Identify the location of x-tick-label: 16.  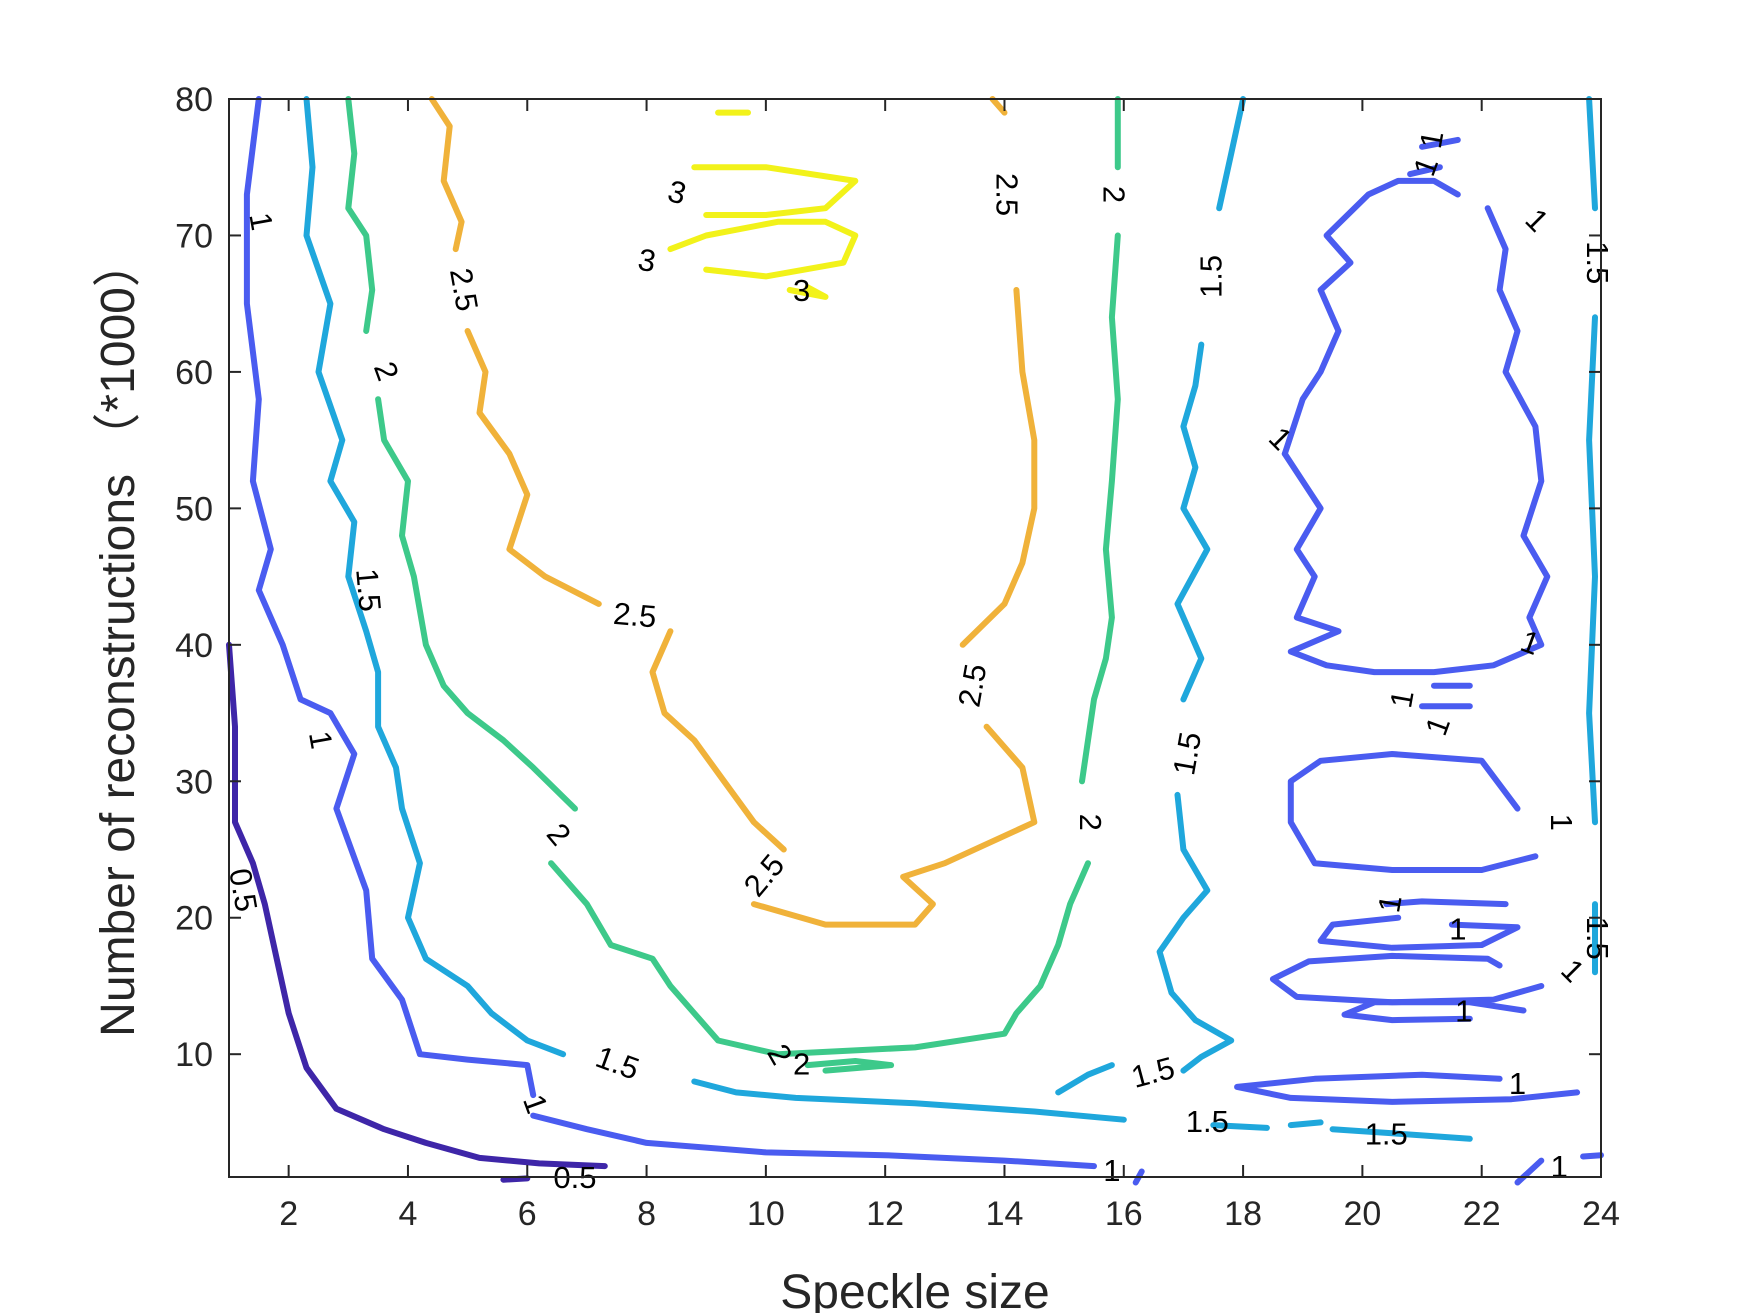
(1124, 1214).